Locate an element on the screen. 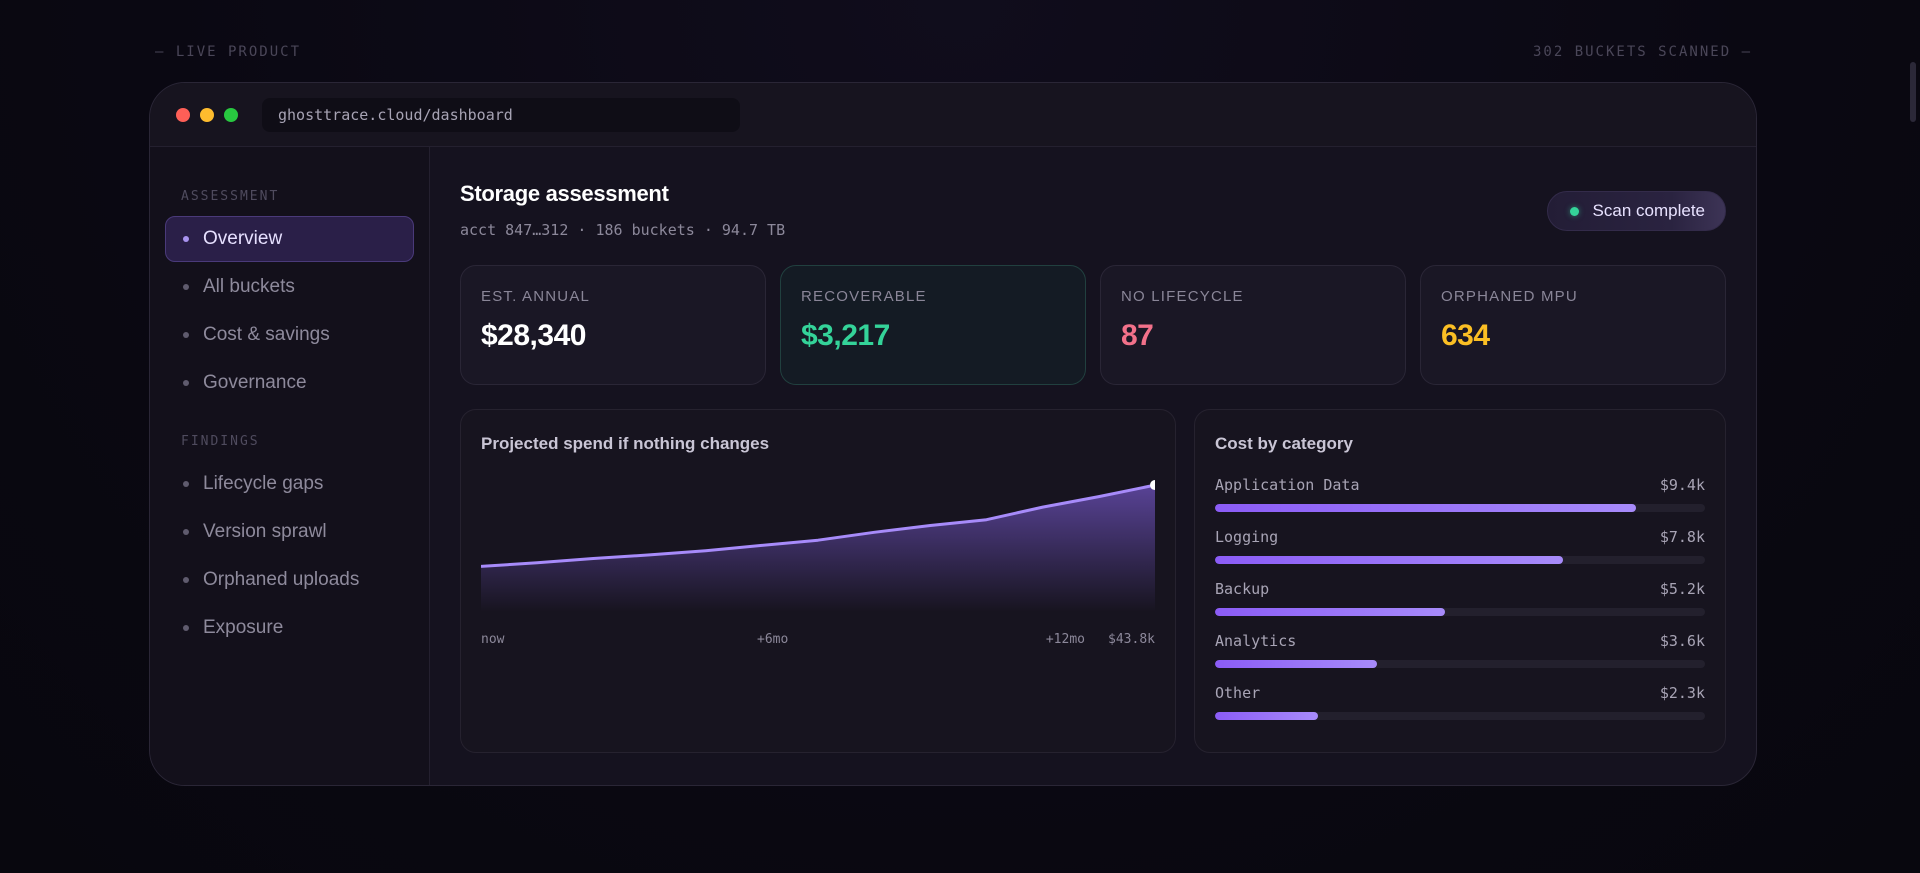 The width and height of the screenshot is (1920, 873). sidebar-item-label: Governance is located at coordinates (255, 382).